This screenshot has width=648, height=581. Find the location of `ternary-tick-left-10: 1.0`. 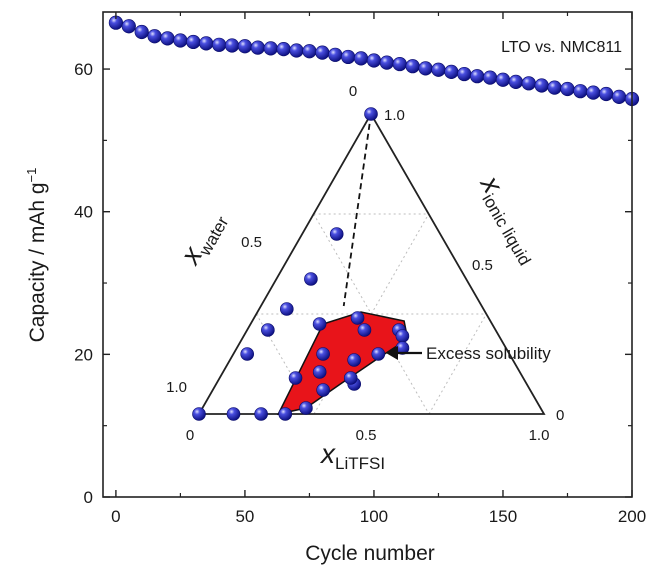

ternary-tick-left-10: 1.0 is located at coordinates (176, 387).